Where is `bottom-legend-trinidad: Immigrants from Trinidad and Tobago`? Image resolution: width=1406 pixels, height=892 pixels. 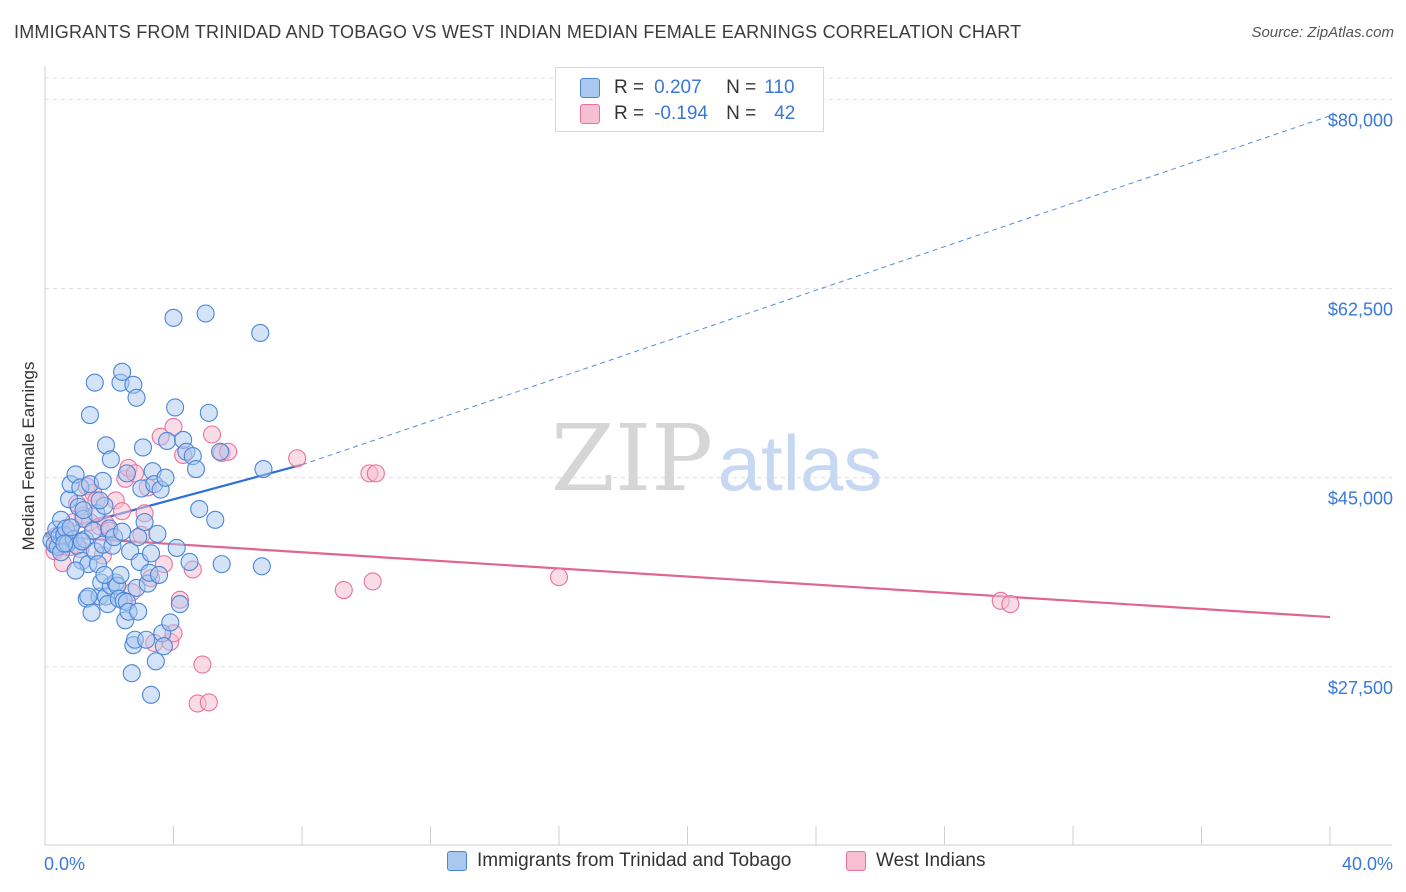 bottom-legend-trinidad: Immigrants from Trinidad and Tobago is located at coordinates (619, 861).